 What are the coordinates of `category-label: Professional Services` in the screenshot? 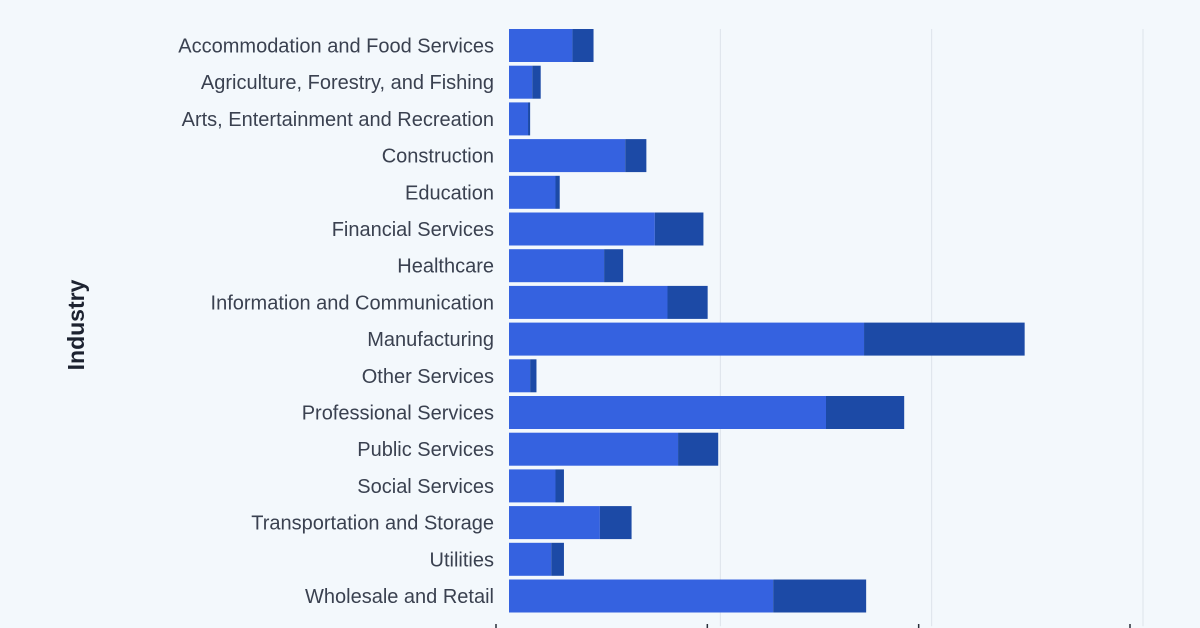 It's located at (398, 414).